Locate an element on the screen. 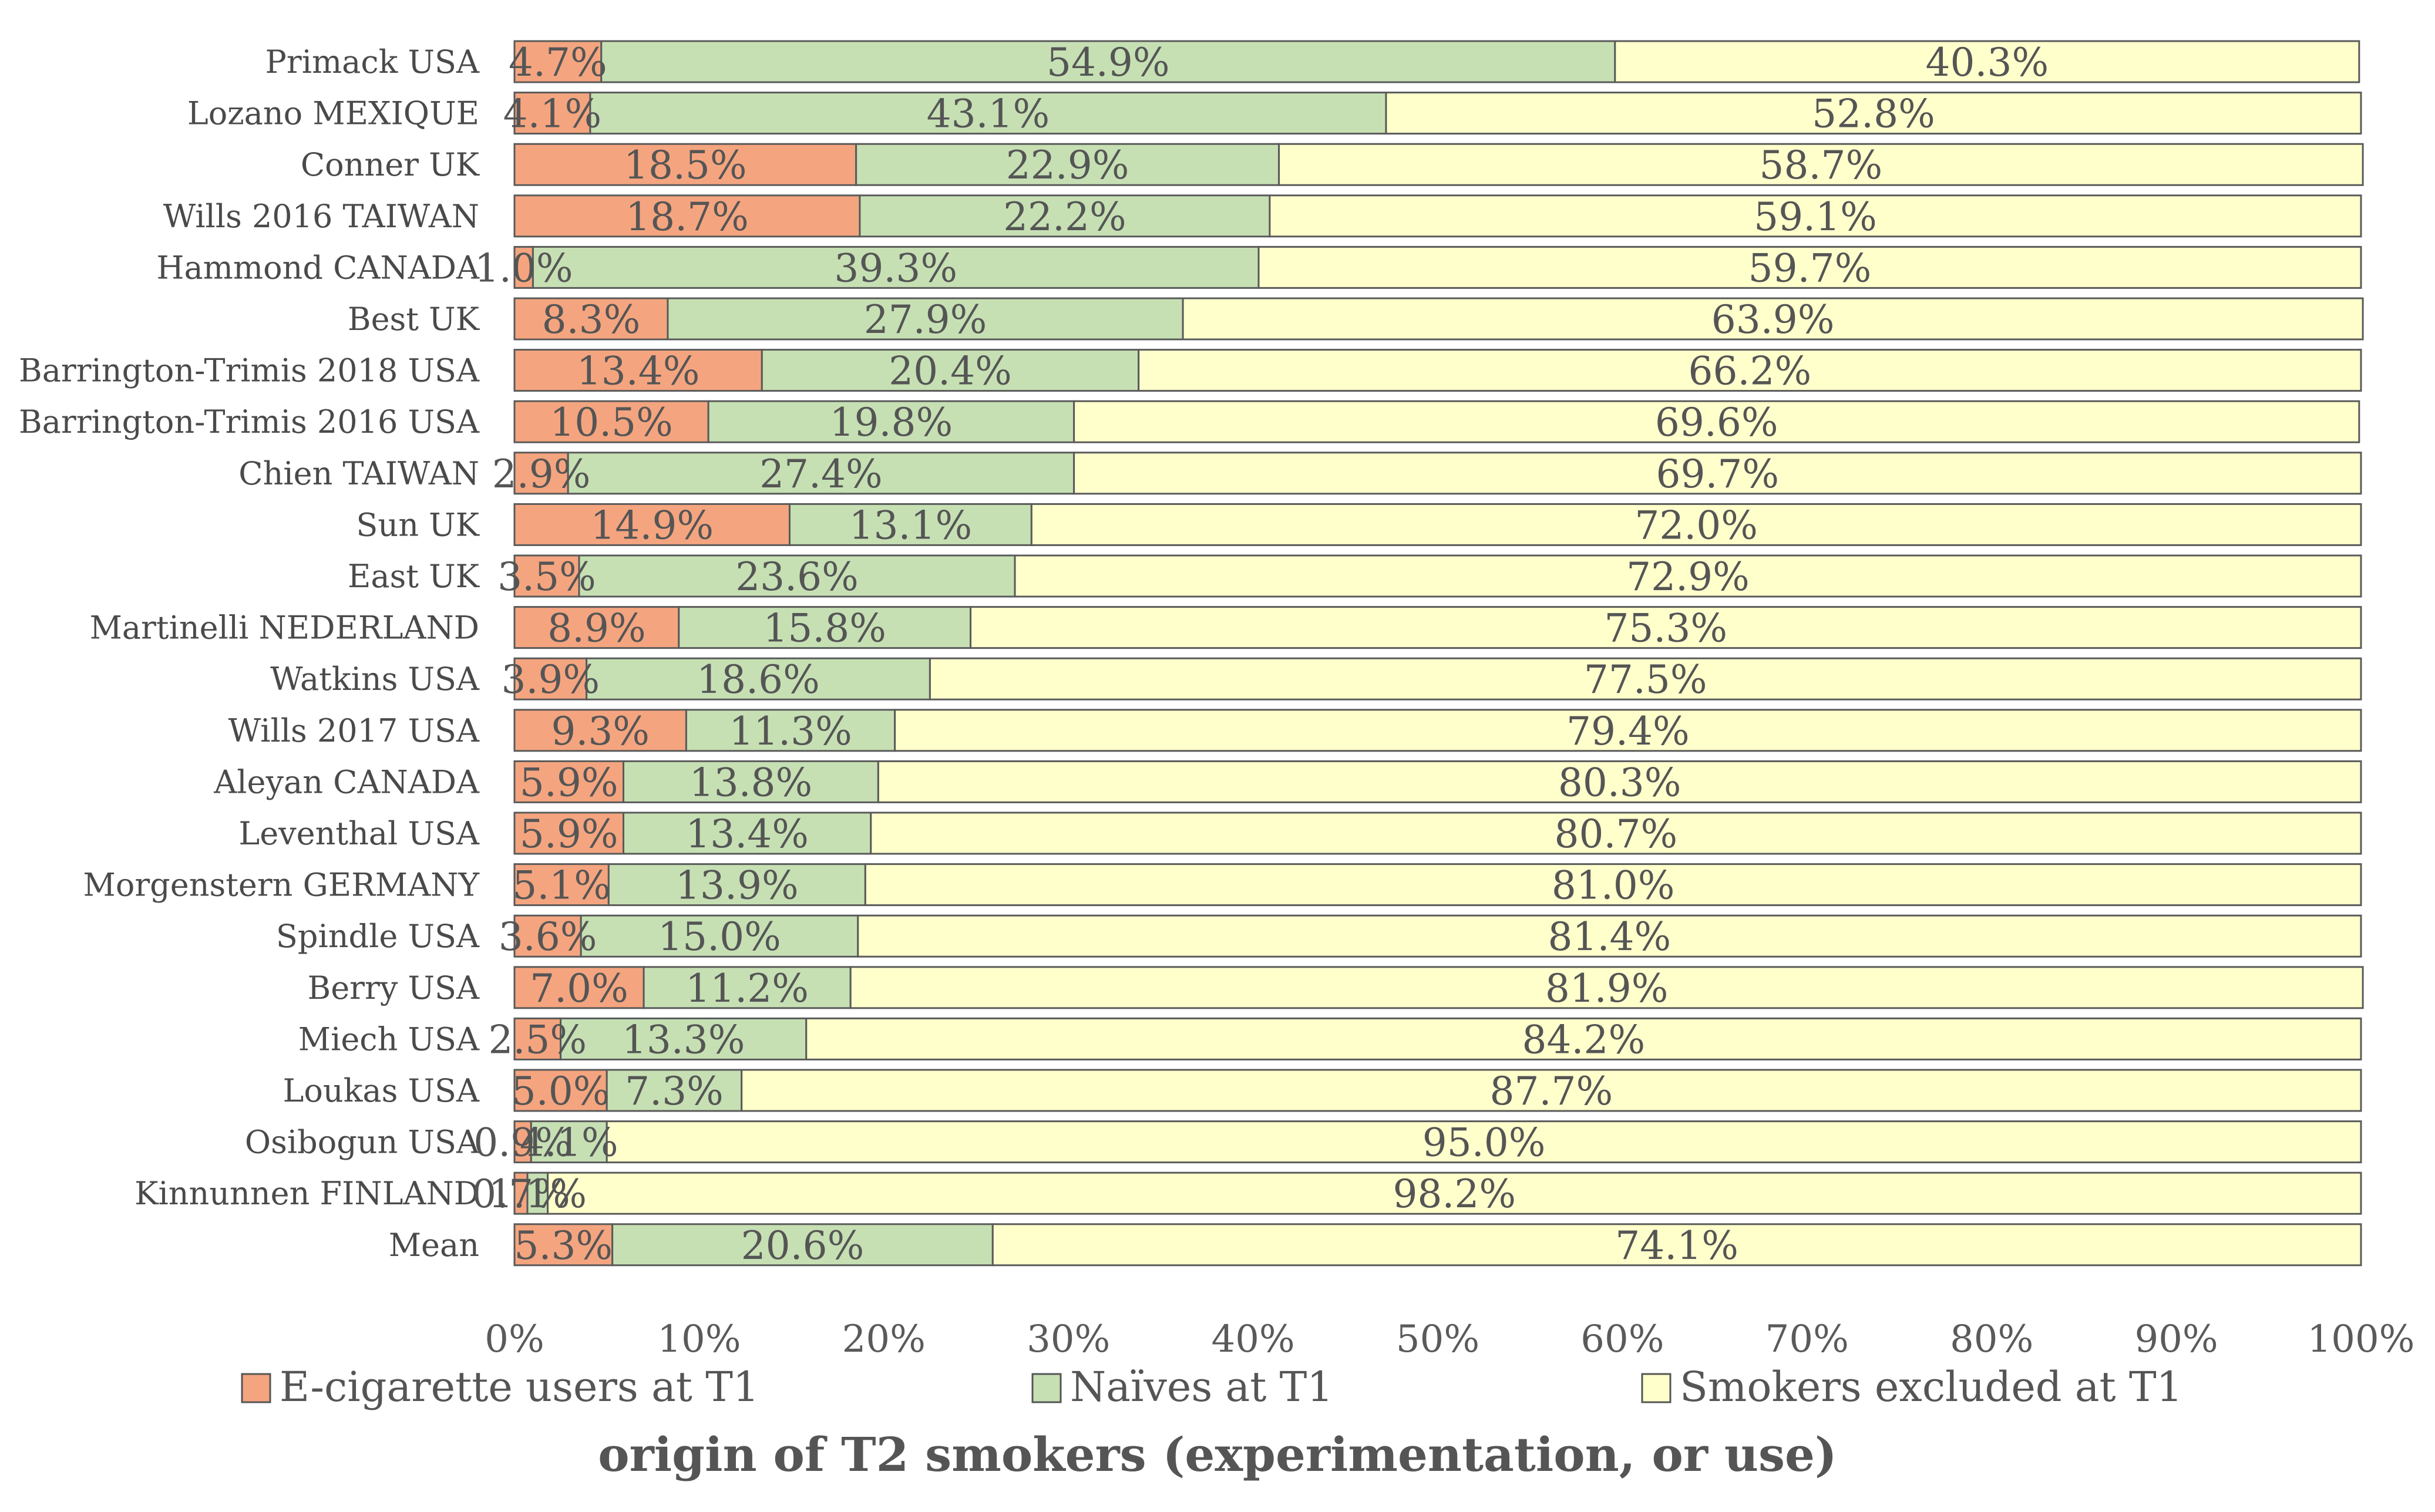 This screenshot has height=1512, width=2435. x-tick-label-8: 80% is located at coordinates (1991, 1339).